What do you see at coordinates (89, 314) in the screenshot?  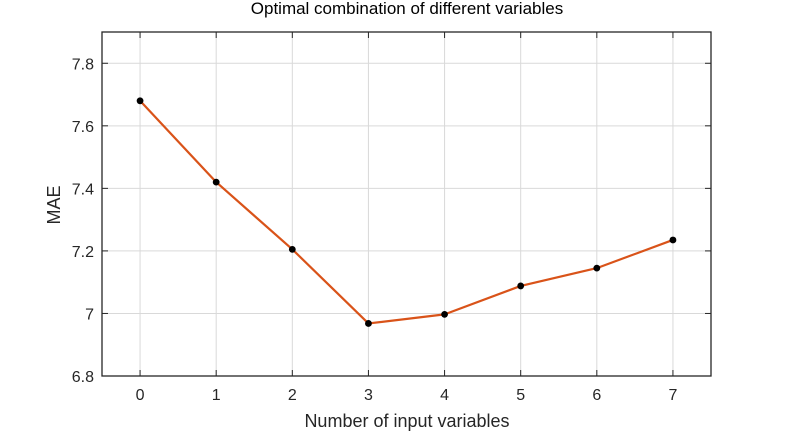 I see `y-tick-label: 7` at bounding box center [89, 314].